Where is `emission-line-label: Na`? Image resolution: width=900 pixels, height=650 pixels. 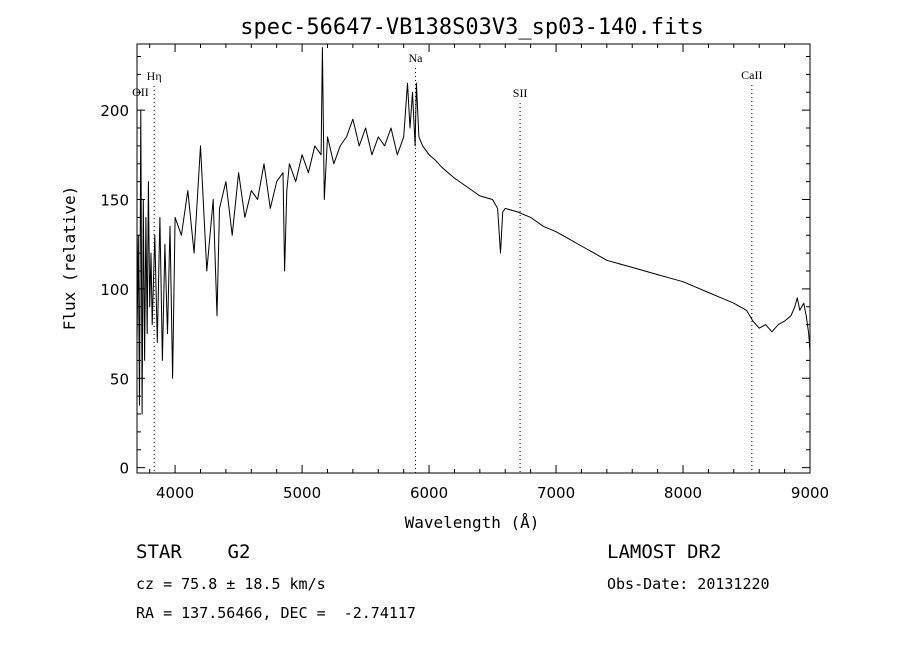
emission-line-label: Na is located at coordinates (415, 58).